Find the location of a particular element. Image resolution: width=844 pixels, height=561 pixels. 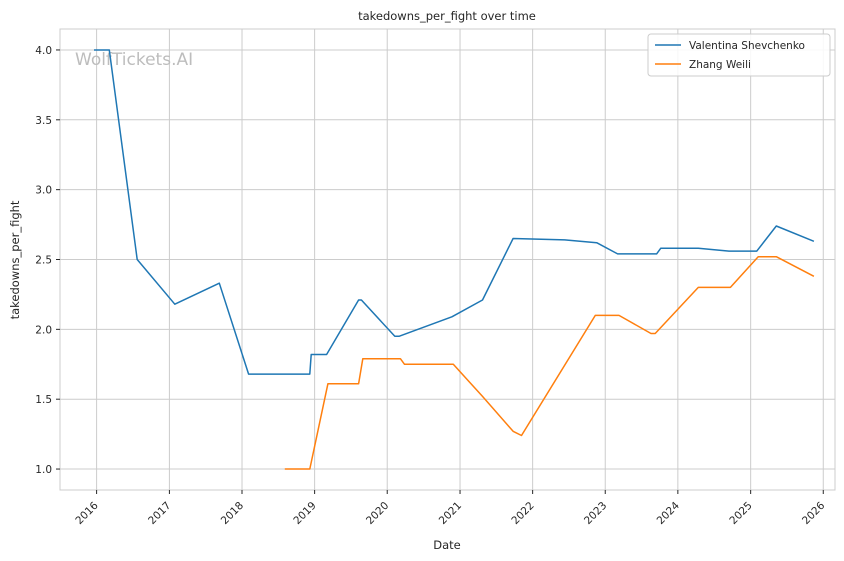

y-tick-label: 1.5 is located at coordinates (43, 400).